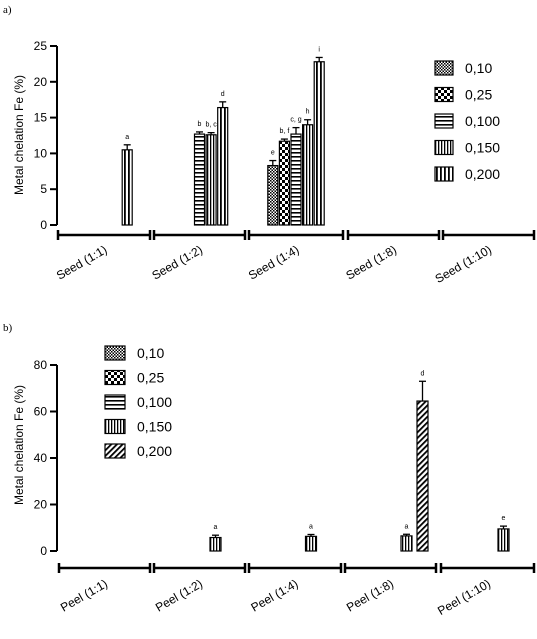 This screenshot has width=537, height=639. Describe the element at coordinates (154, 451) in the screenshot. I see `panel-b-legend-label: 0,200` at that location.